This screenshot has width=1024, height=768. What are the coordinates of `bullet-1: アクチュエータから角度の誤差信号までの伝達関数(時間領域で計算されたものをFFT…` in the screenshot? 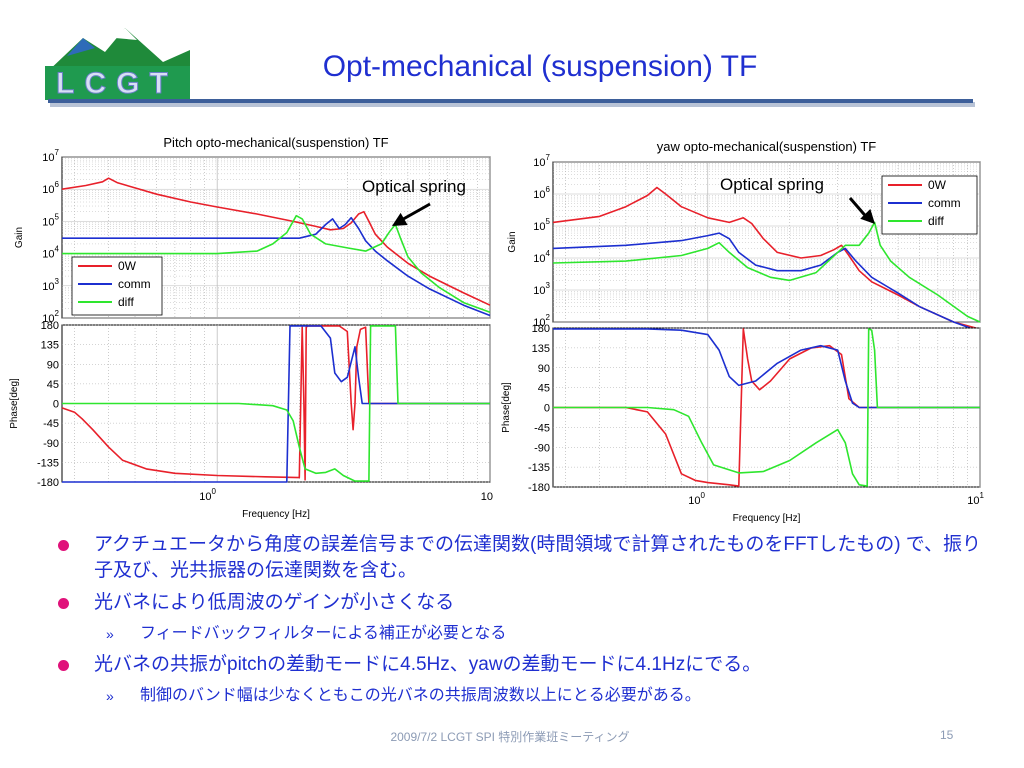 It's located at (523, 558).